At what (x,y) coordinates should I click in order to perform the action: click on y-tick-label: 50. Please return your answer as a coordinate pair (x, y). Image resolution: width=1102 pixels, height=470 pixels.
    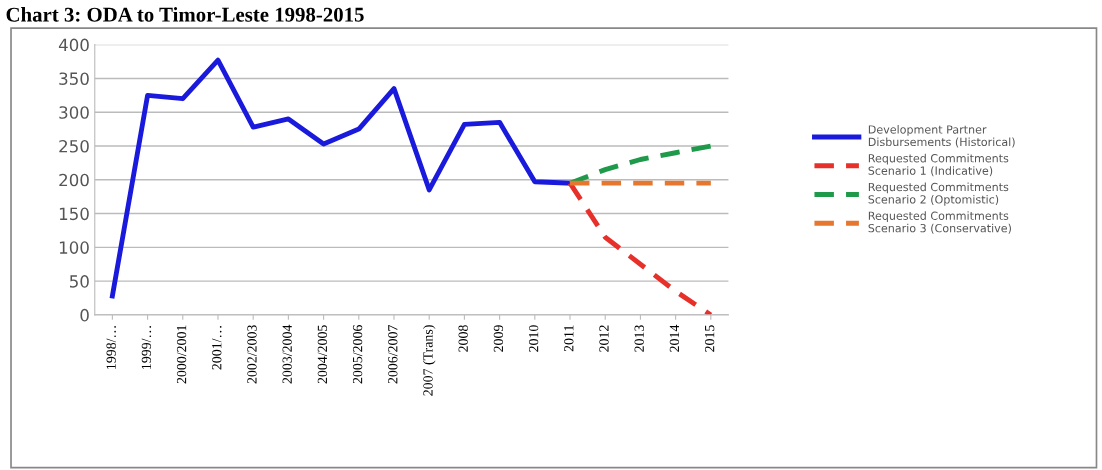
    Looking at the image, I should click on (79, 281).